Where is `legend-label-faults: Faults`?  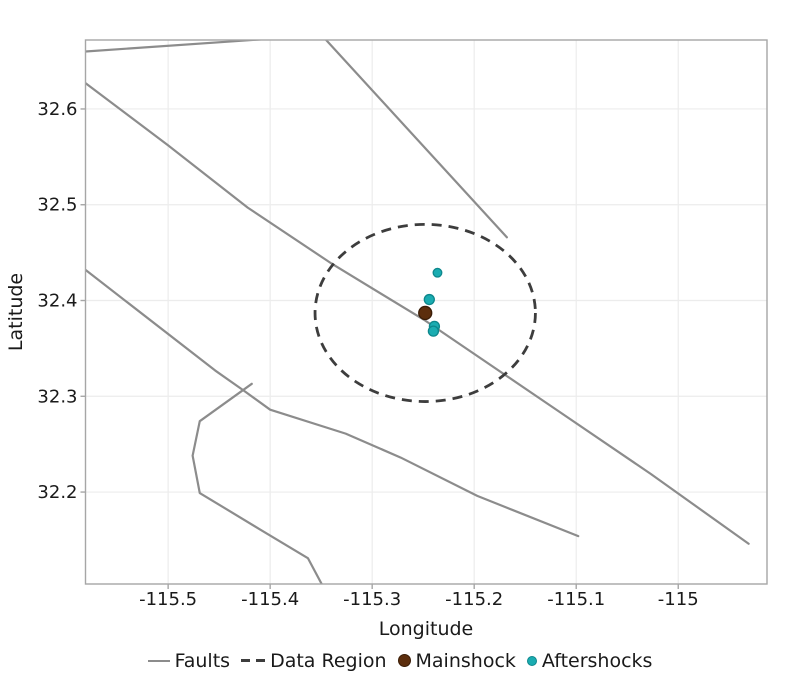 legend-label-faults: Faults is located at coordinates (202, 660).